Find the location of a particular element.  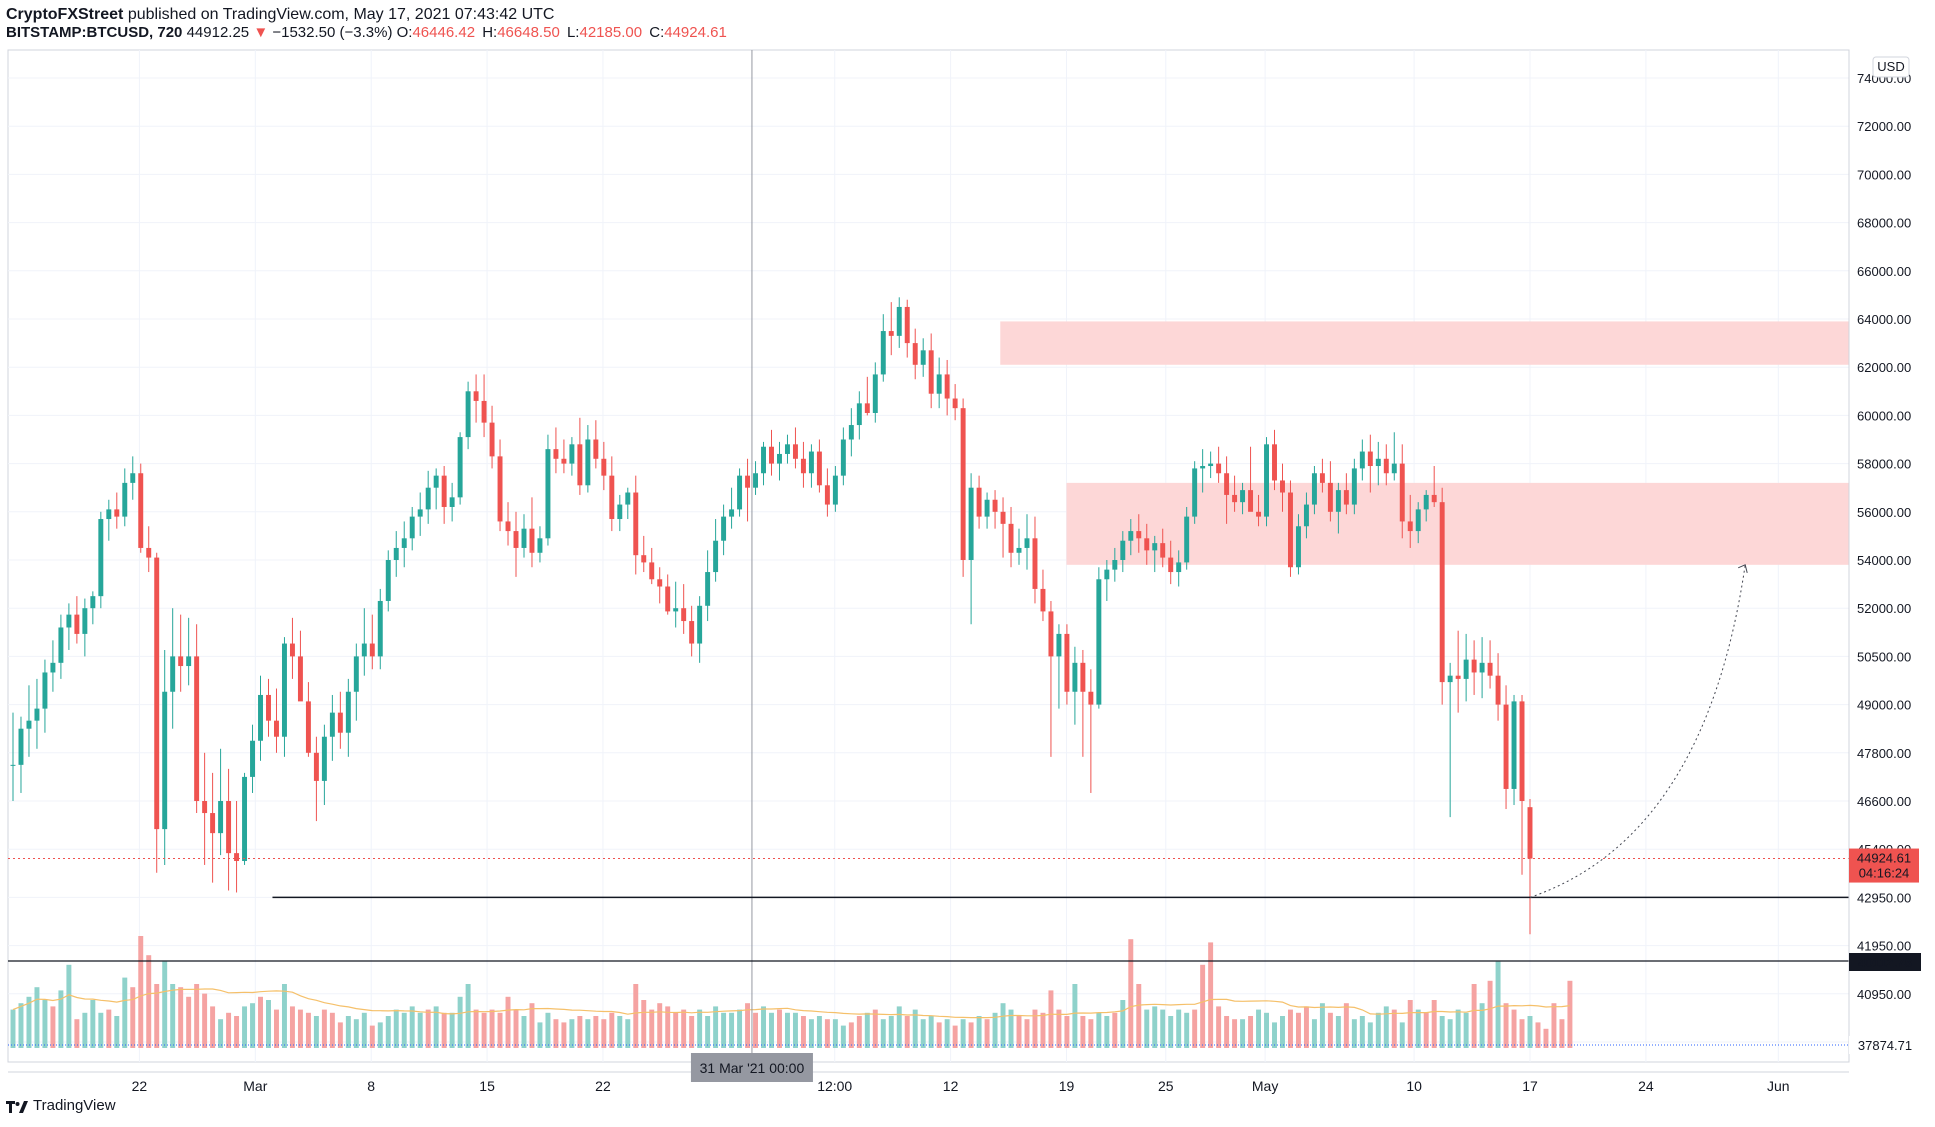

time-tick-label: Mar is located at coordinates (255, 1086).